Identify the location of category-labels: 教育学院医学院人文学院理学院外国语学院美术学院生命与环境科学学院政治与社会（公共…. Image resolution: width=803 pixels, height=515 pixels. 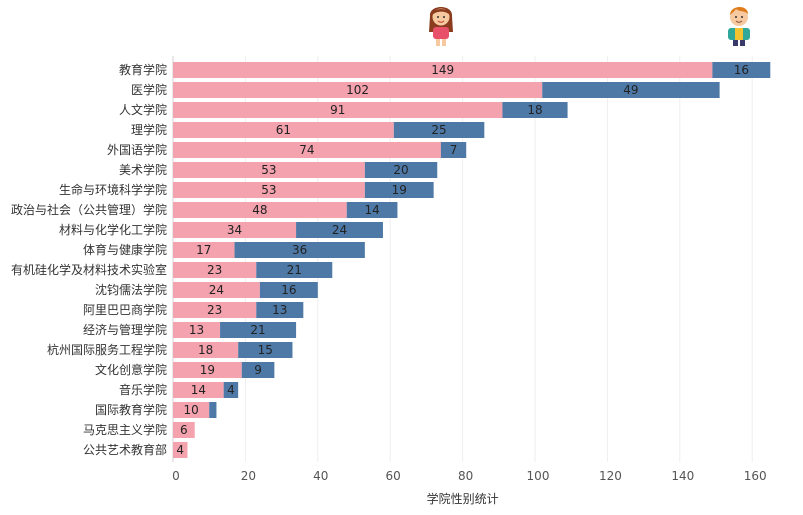
(89, 259).